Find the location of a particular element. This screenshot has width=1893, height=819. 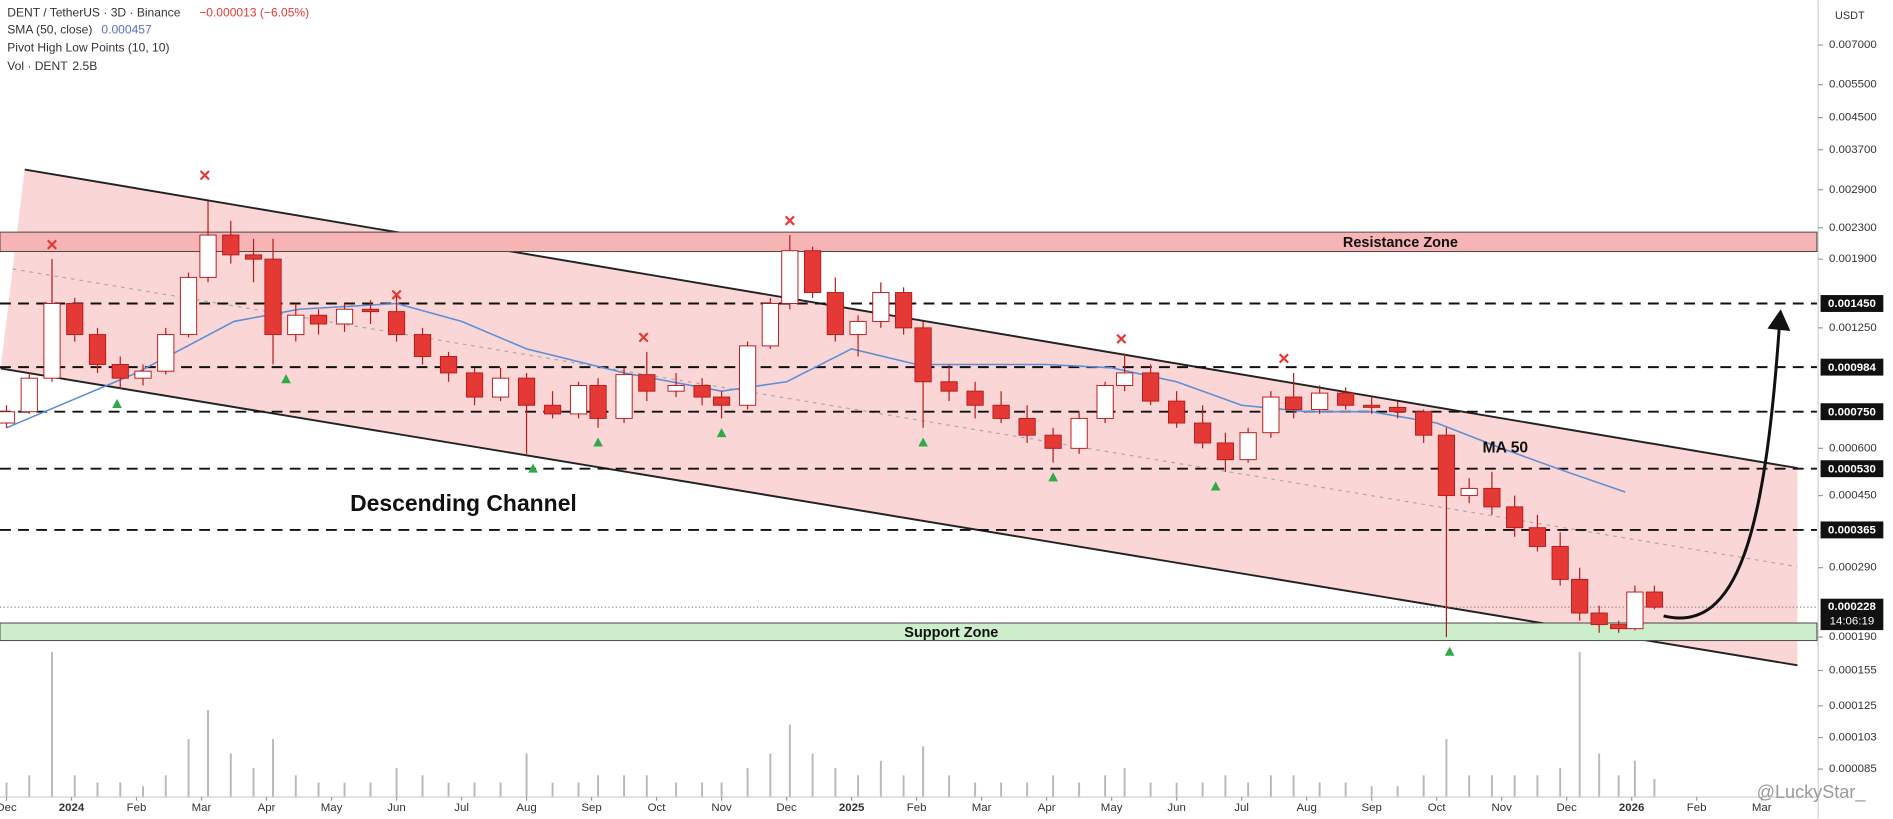

y-tick-label: 0.000450 is located at coordinates (1853, 496).